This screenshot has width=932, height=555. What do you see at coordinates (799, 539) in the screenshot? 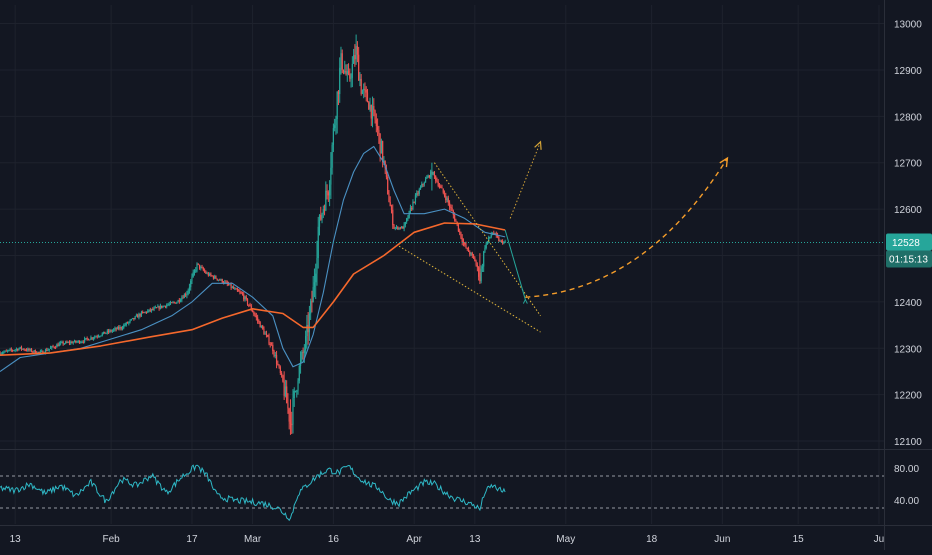
I see `time-tick-label: 15` at bounding box center [799, 539].